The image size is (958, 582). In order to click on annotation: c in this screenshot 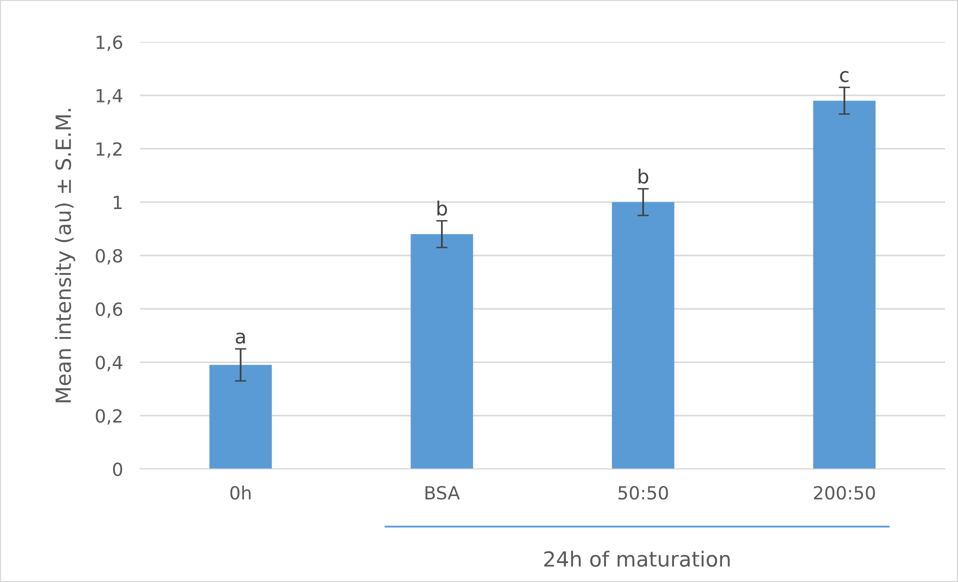, I will do `click(844, 76)`.